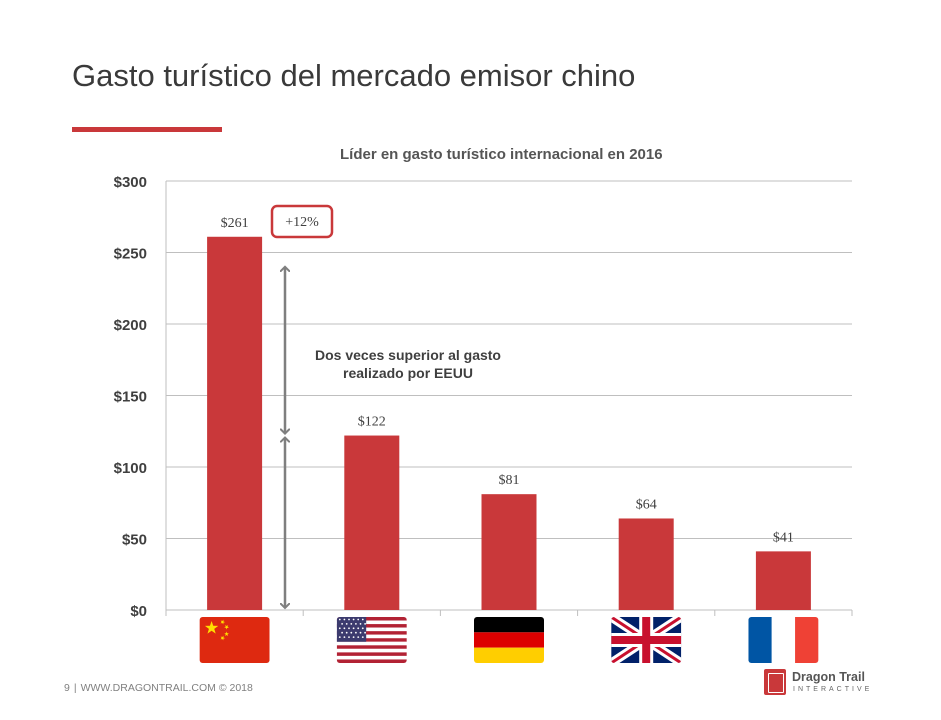 The width and height of the screenshot is (941, 720). What do you see at coordinates (235, 423) in the screenshot?
I see `bar-china` at bounding box center [235, 423].